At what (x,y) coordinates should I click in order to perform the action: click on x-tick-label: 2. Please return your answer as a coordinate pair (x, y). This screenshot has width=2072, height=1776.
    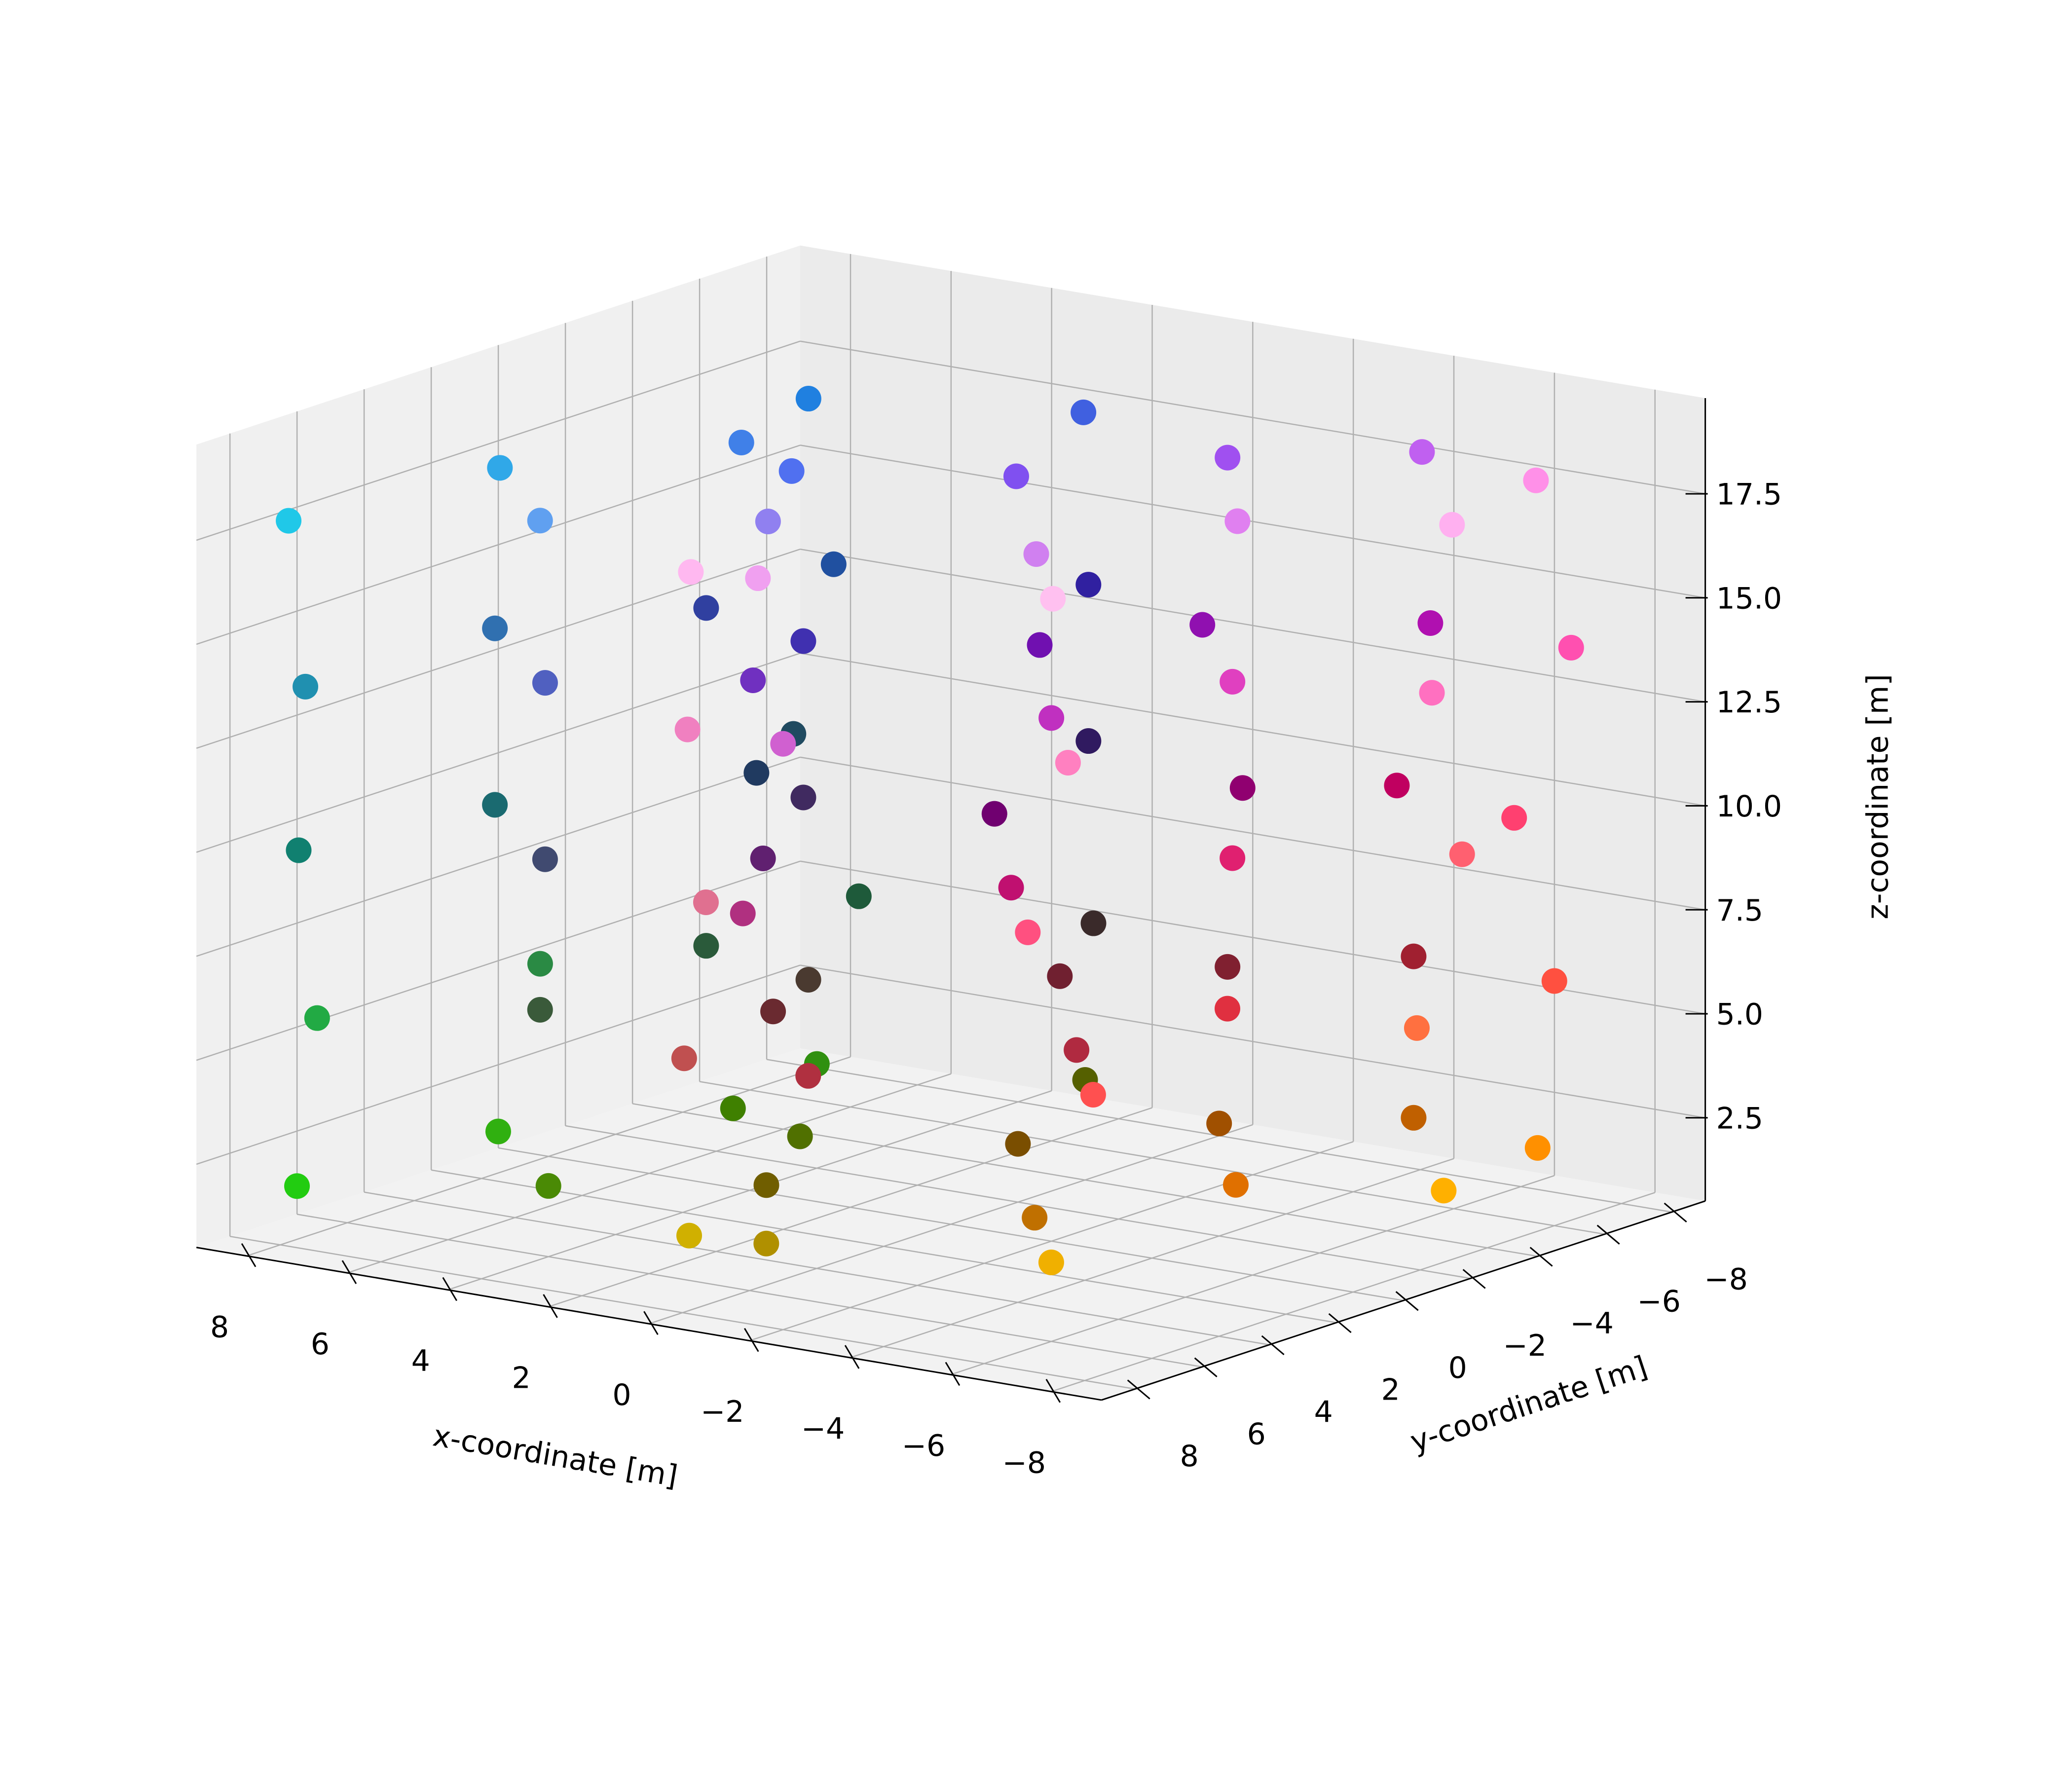
    Looking at the image, I should click on (521, 1378).